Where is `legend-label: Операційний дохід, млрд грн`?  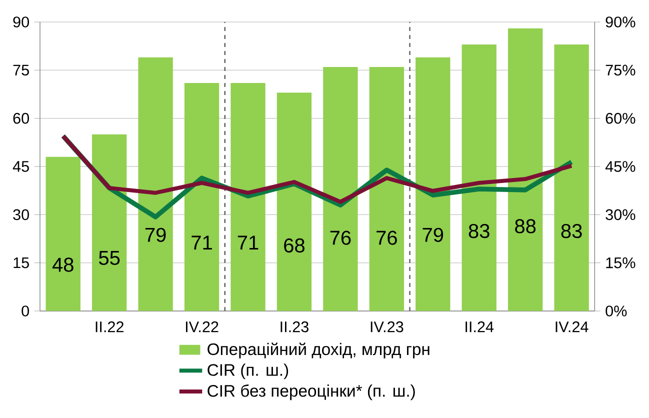 legend-label: Операційний дохід, млрд грн is located at coordinates (319, 350).